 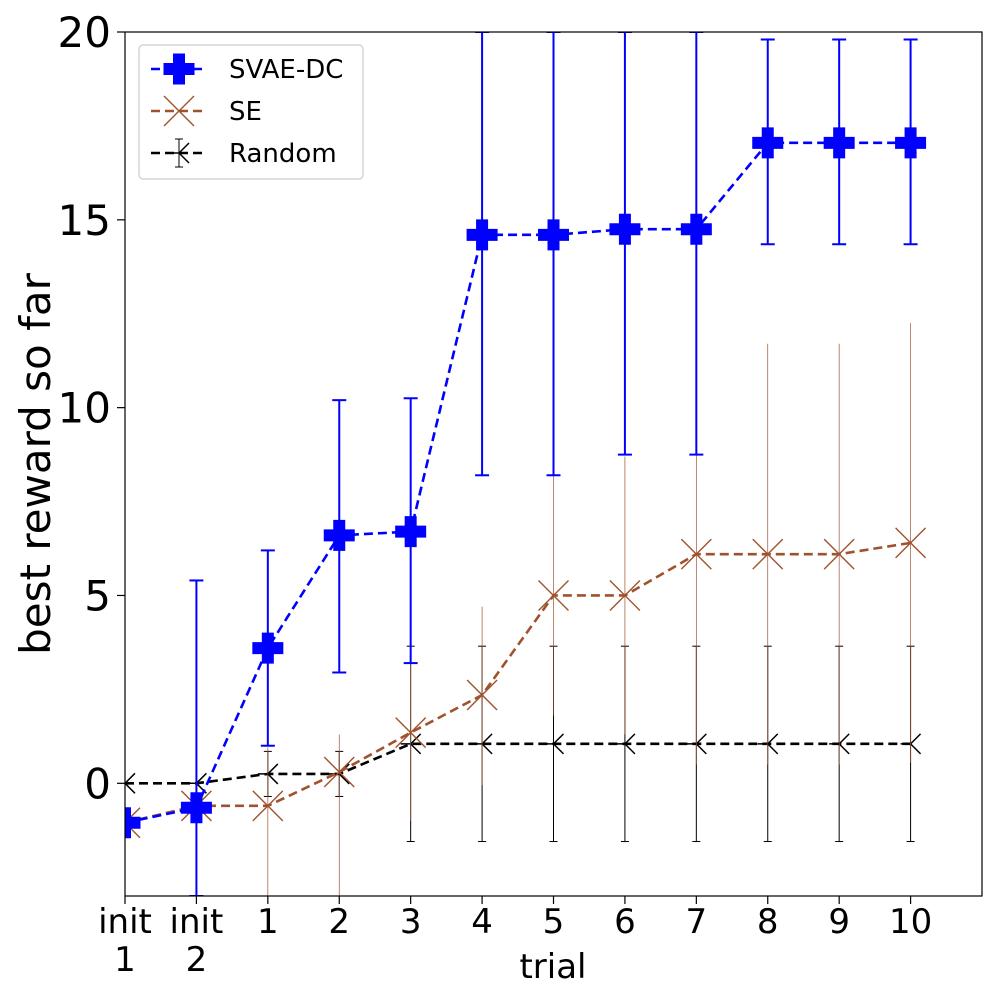 I want to click on x-tick-label: 5, so click(x=554, y=922).